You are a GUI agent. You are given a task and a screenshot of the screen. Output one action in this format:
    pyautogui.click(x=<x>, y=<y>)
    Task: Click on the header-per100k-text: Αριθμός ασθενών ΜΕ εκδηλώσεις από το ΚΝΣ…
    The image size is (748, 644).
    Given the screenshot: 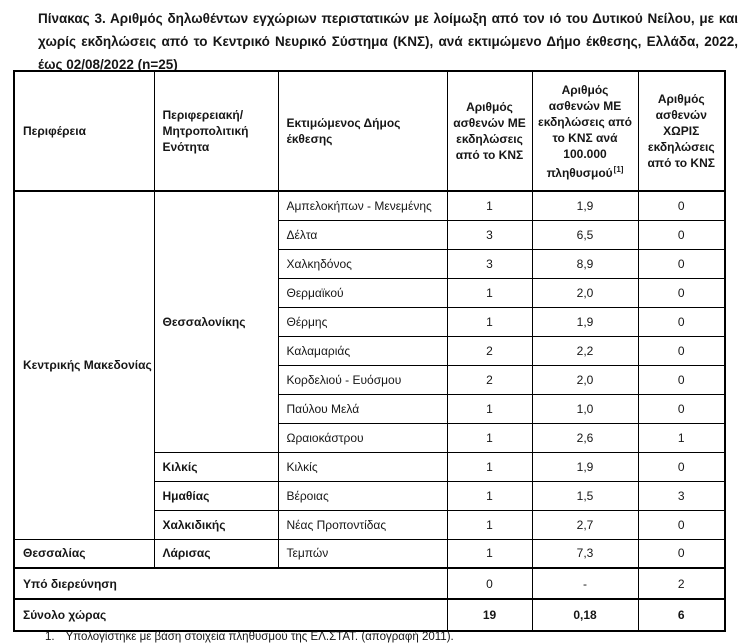 What is the action you would take?
    pyautogui.click(x=585, y=131)
    